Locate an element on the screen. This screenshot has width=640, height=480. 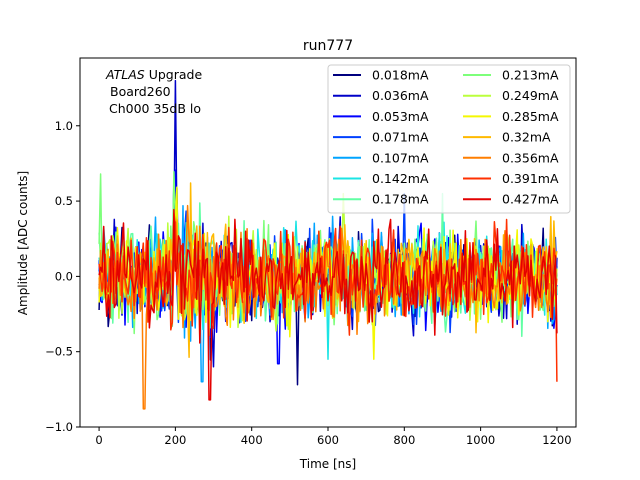
y-tick-label: 0.0 is located at coordinates (64, 276).